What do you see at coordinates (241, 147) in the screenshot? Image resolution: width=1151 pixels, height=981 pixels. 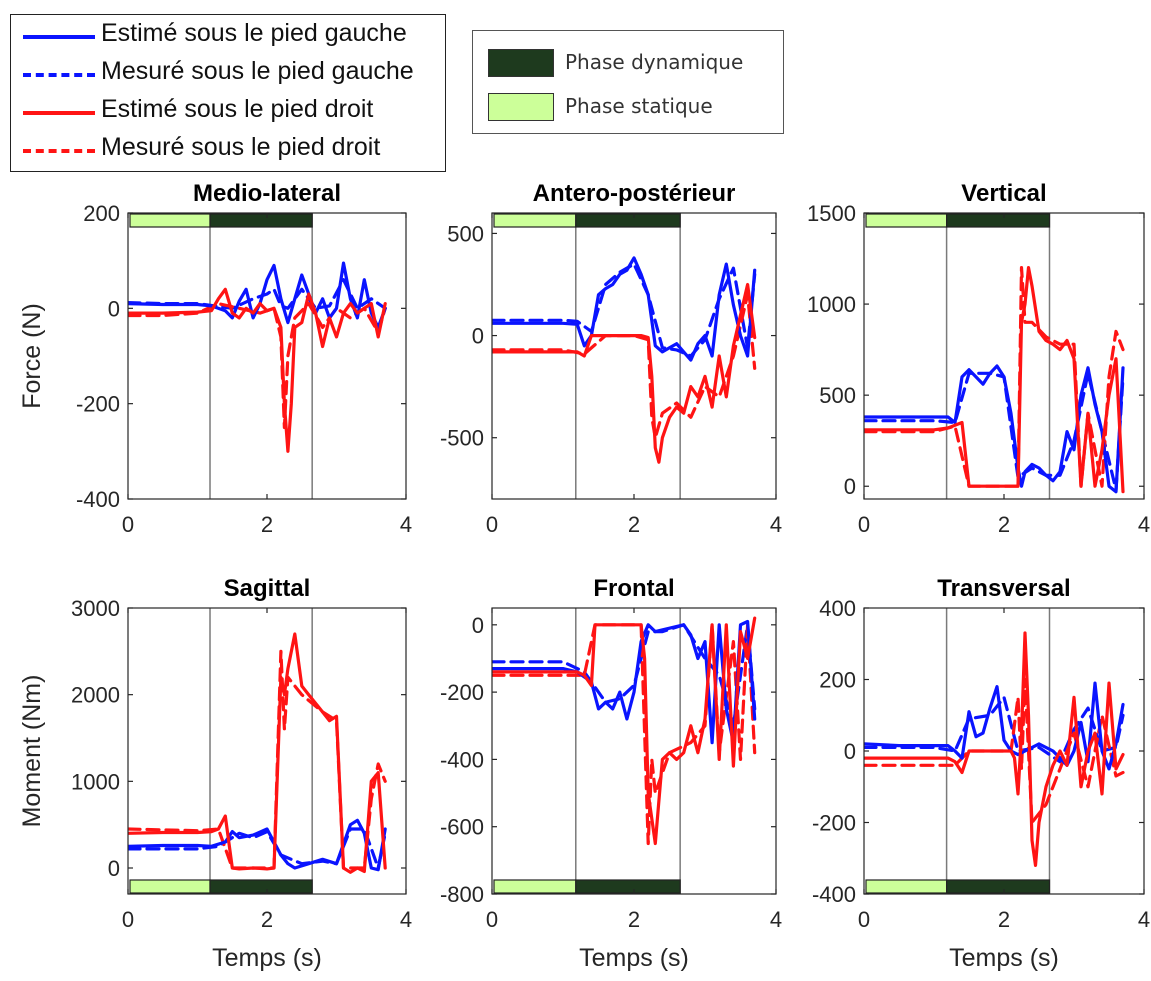 I see `legend-label: Mesuré sous le pied droit` at bounding box center [241, 147].